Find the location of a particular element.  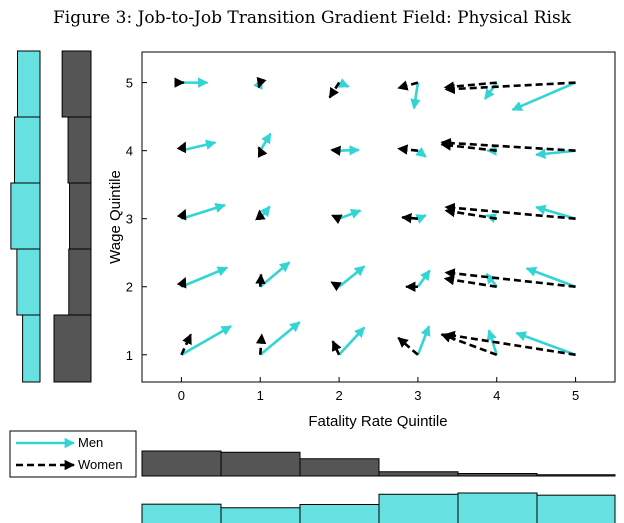

fatality-marginal-histograms is located at coordinates (378, 486).